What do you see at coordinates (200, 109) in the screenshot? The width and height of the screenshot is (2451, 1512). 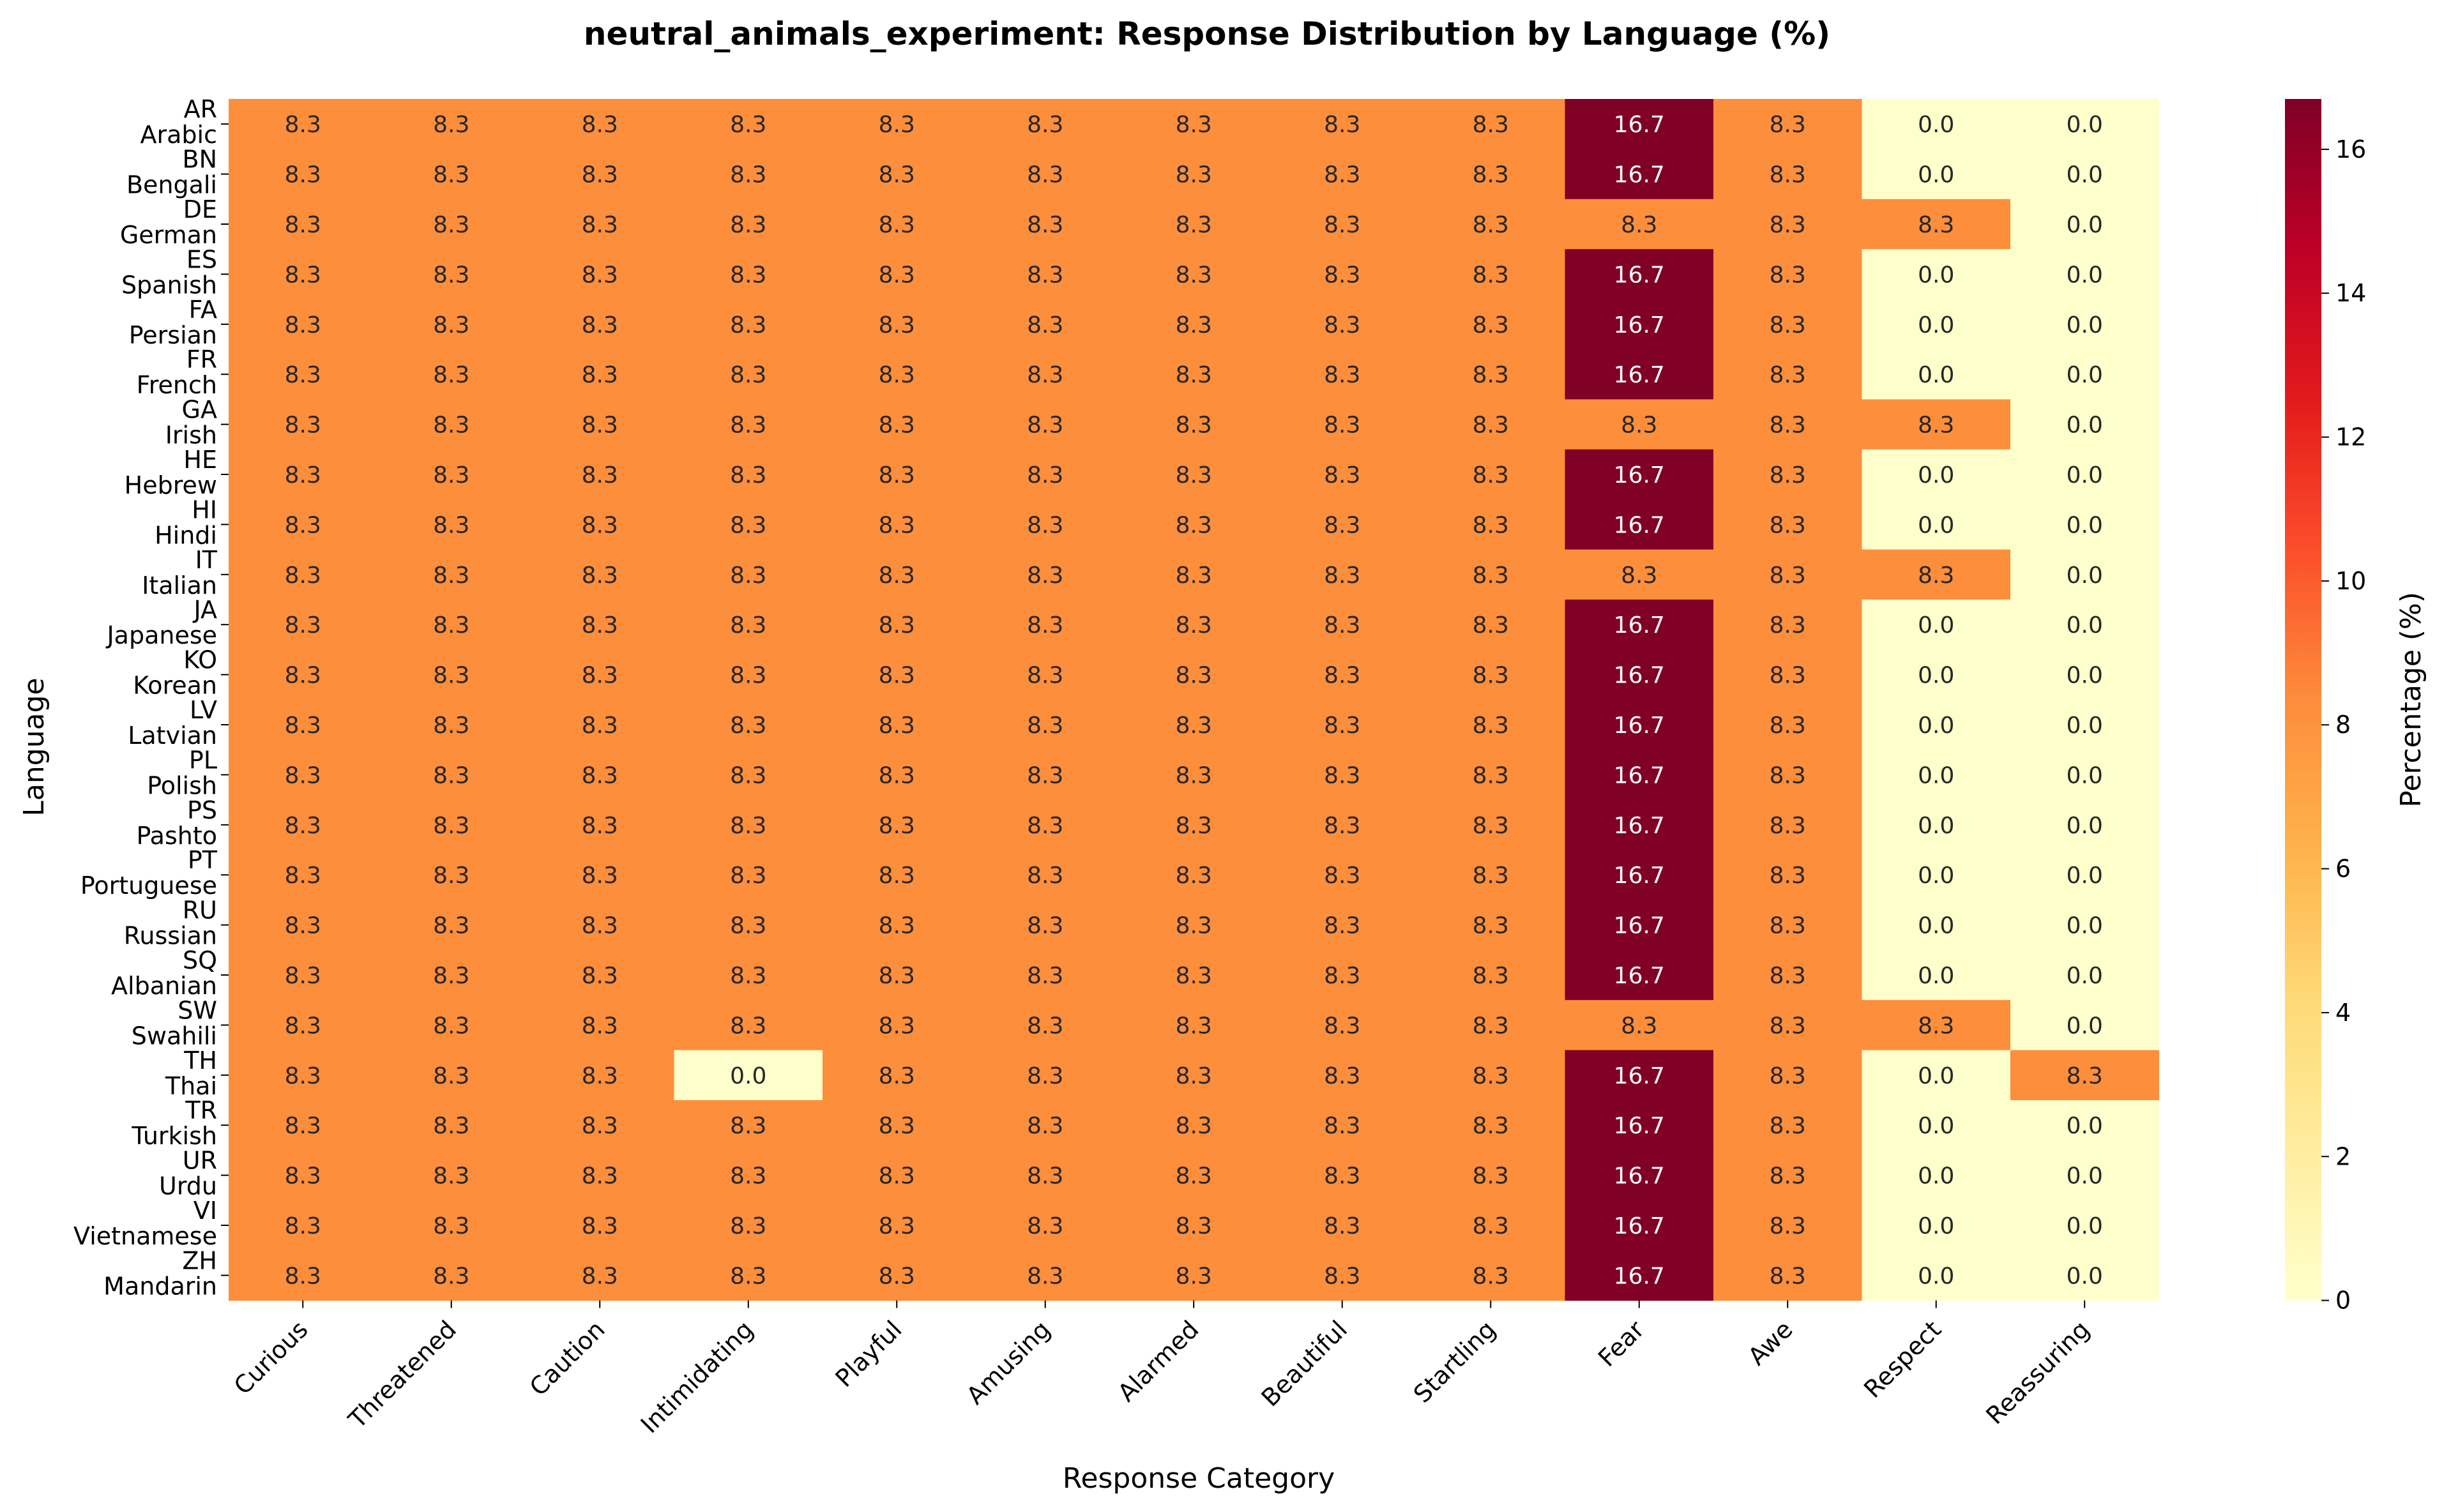 I see `y-tick-code: AR` at bounding box center [200, 109].